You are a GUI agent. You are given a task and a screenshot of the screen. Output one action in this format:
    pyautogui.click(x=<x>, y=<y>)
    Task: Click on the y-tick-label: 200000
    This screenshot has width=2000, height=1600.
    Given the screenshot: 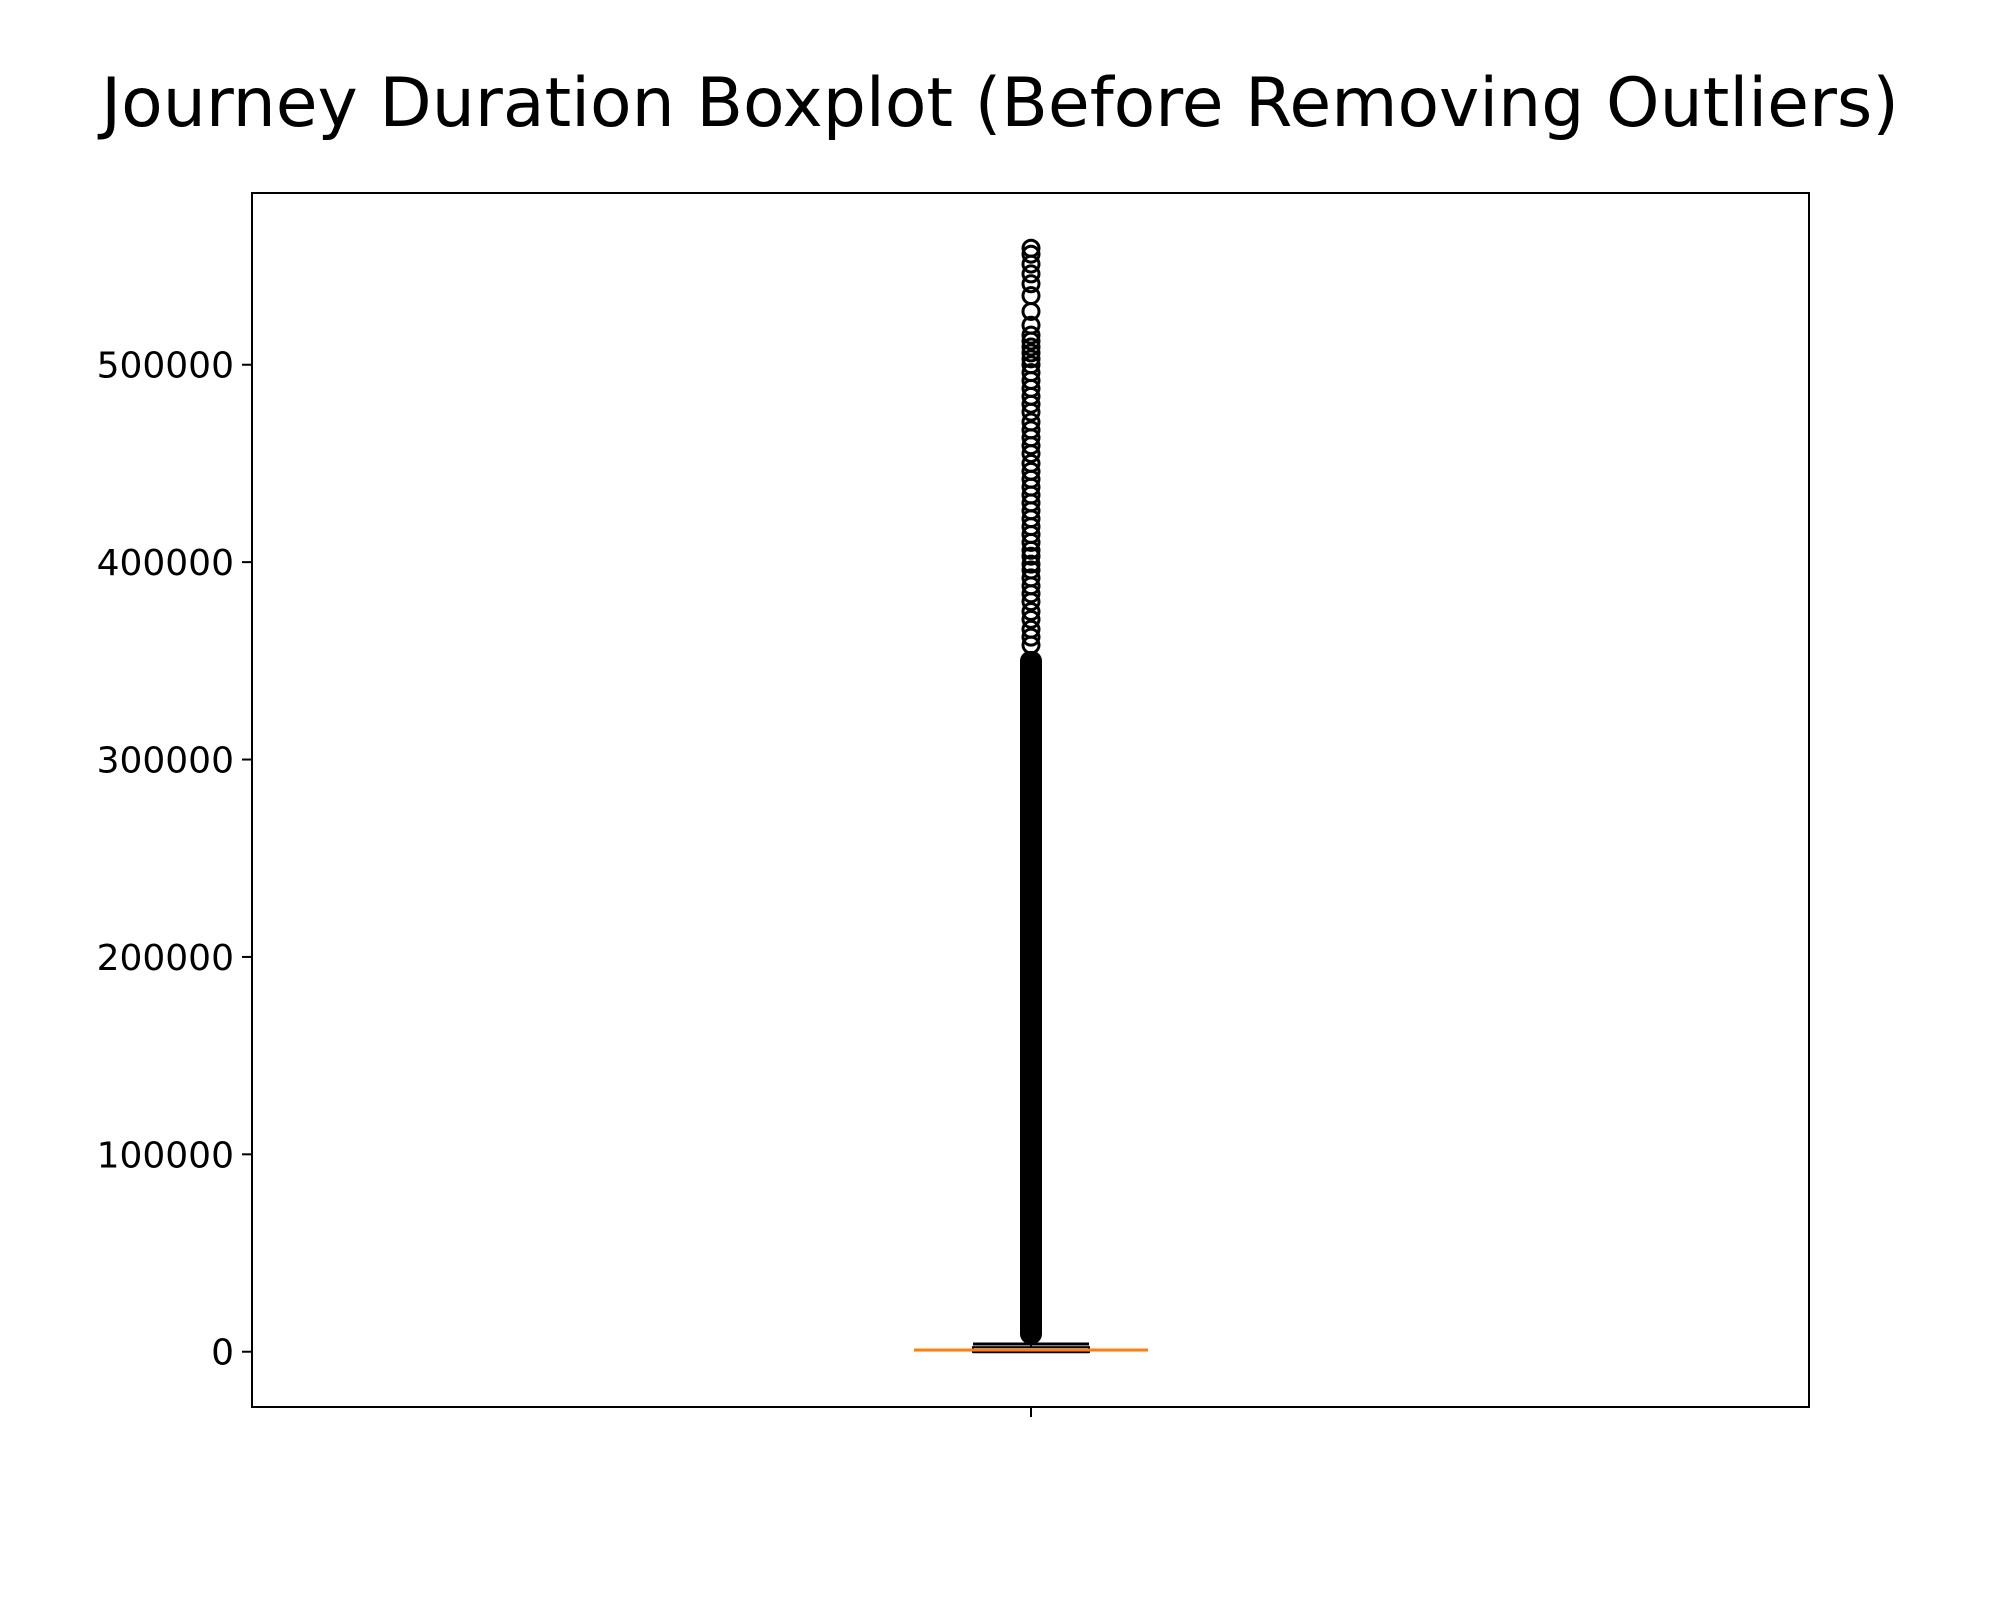 What is the action you would take?
    pyautogui.click(x=165, y=958)
    